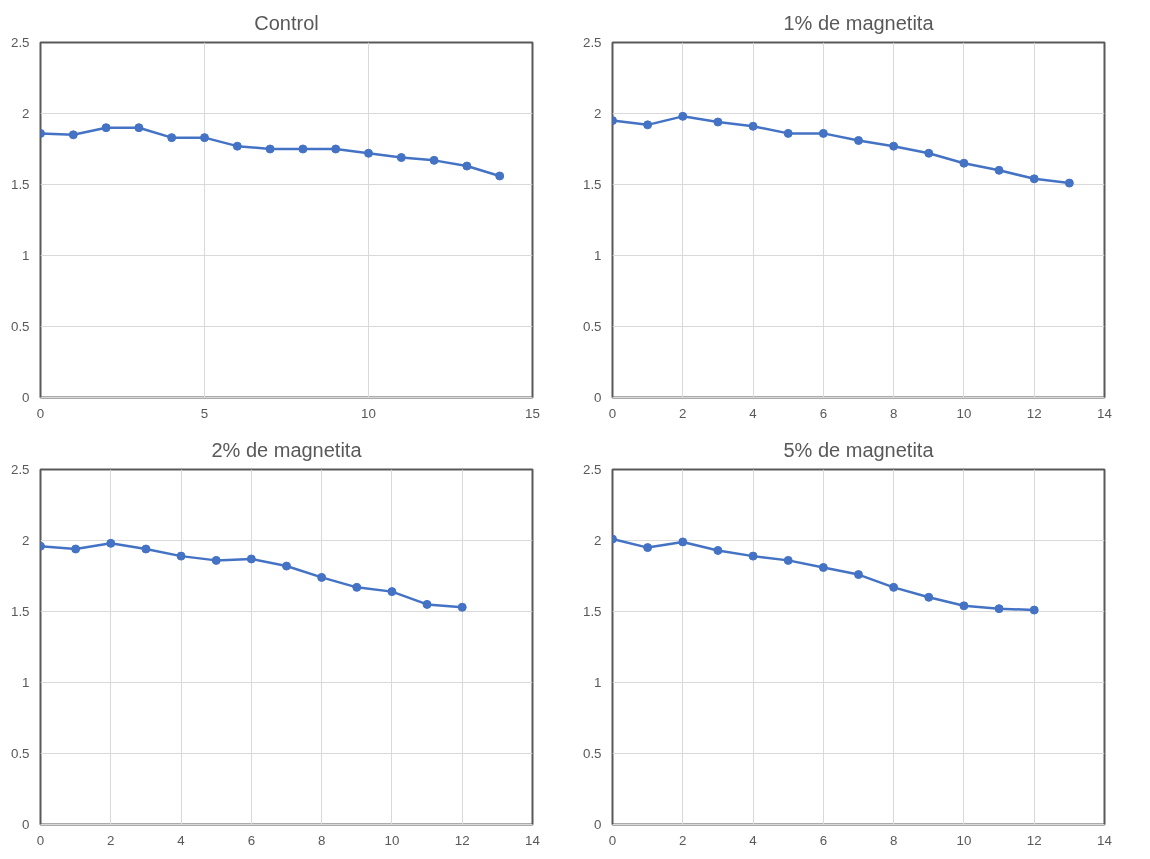 The height and width of the screenshot is (859, 1150). What do you see at coordinates (287, 449) in the screenshot?
I see `chart-title: 2% de magnetita` at bounding box center [287, 449].